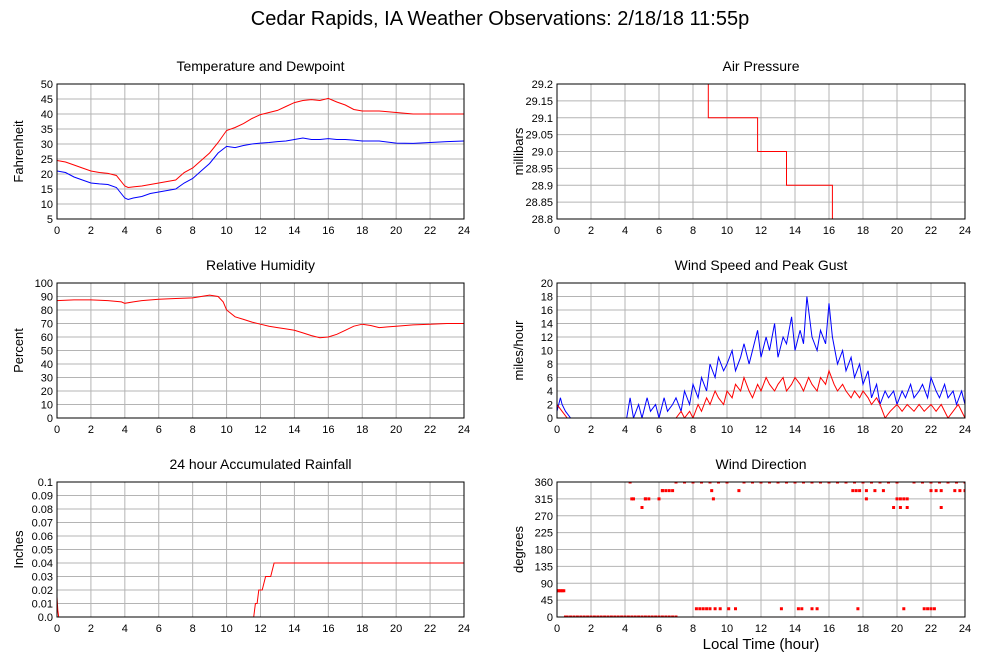 The height and width of the screenshot is (660, 1000). What do you see at coordinates (47, 325) in the screenshot?
I see `y-tick-label: 70` at bounding box center [47, 325].